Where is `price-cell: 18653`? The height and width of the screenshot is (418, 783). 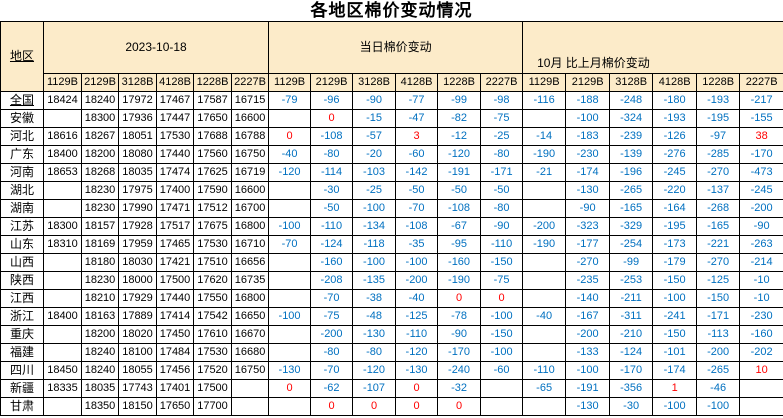
price-cell: 18653 is located at coordinates (62, 172).